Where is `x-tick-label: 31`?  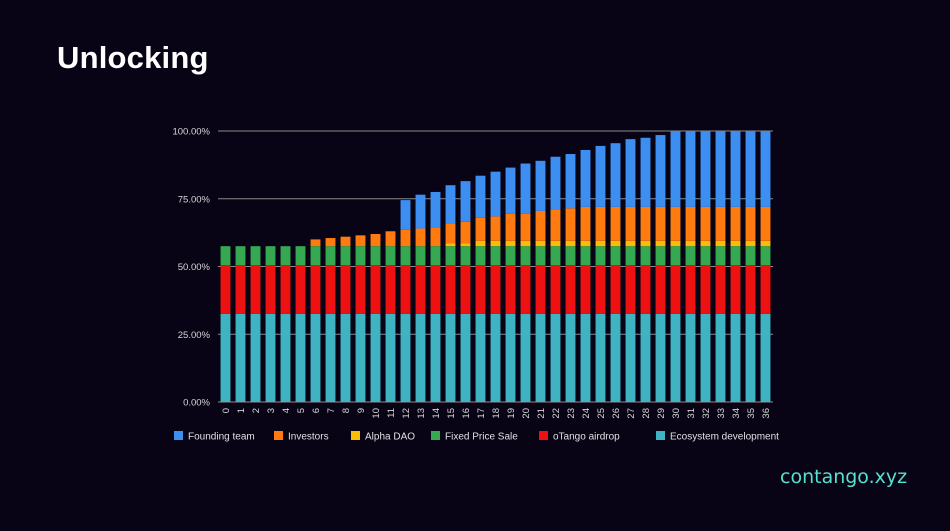
x-tick-label: 31 is located at coordinates (691, 413).